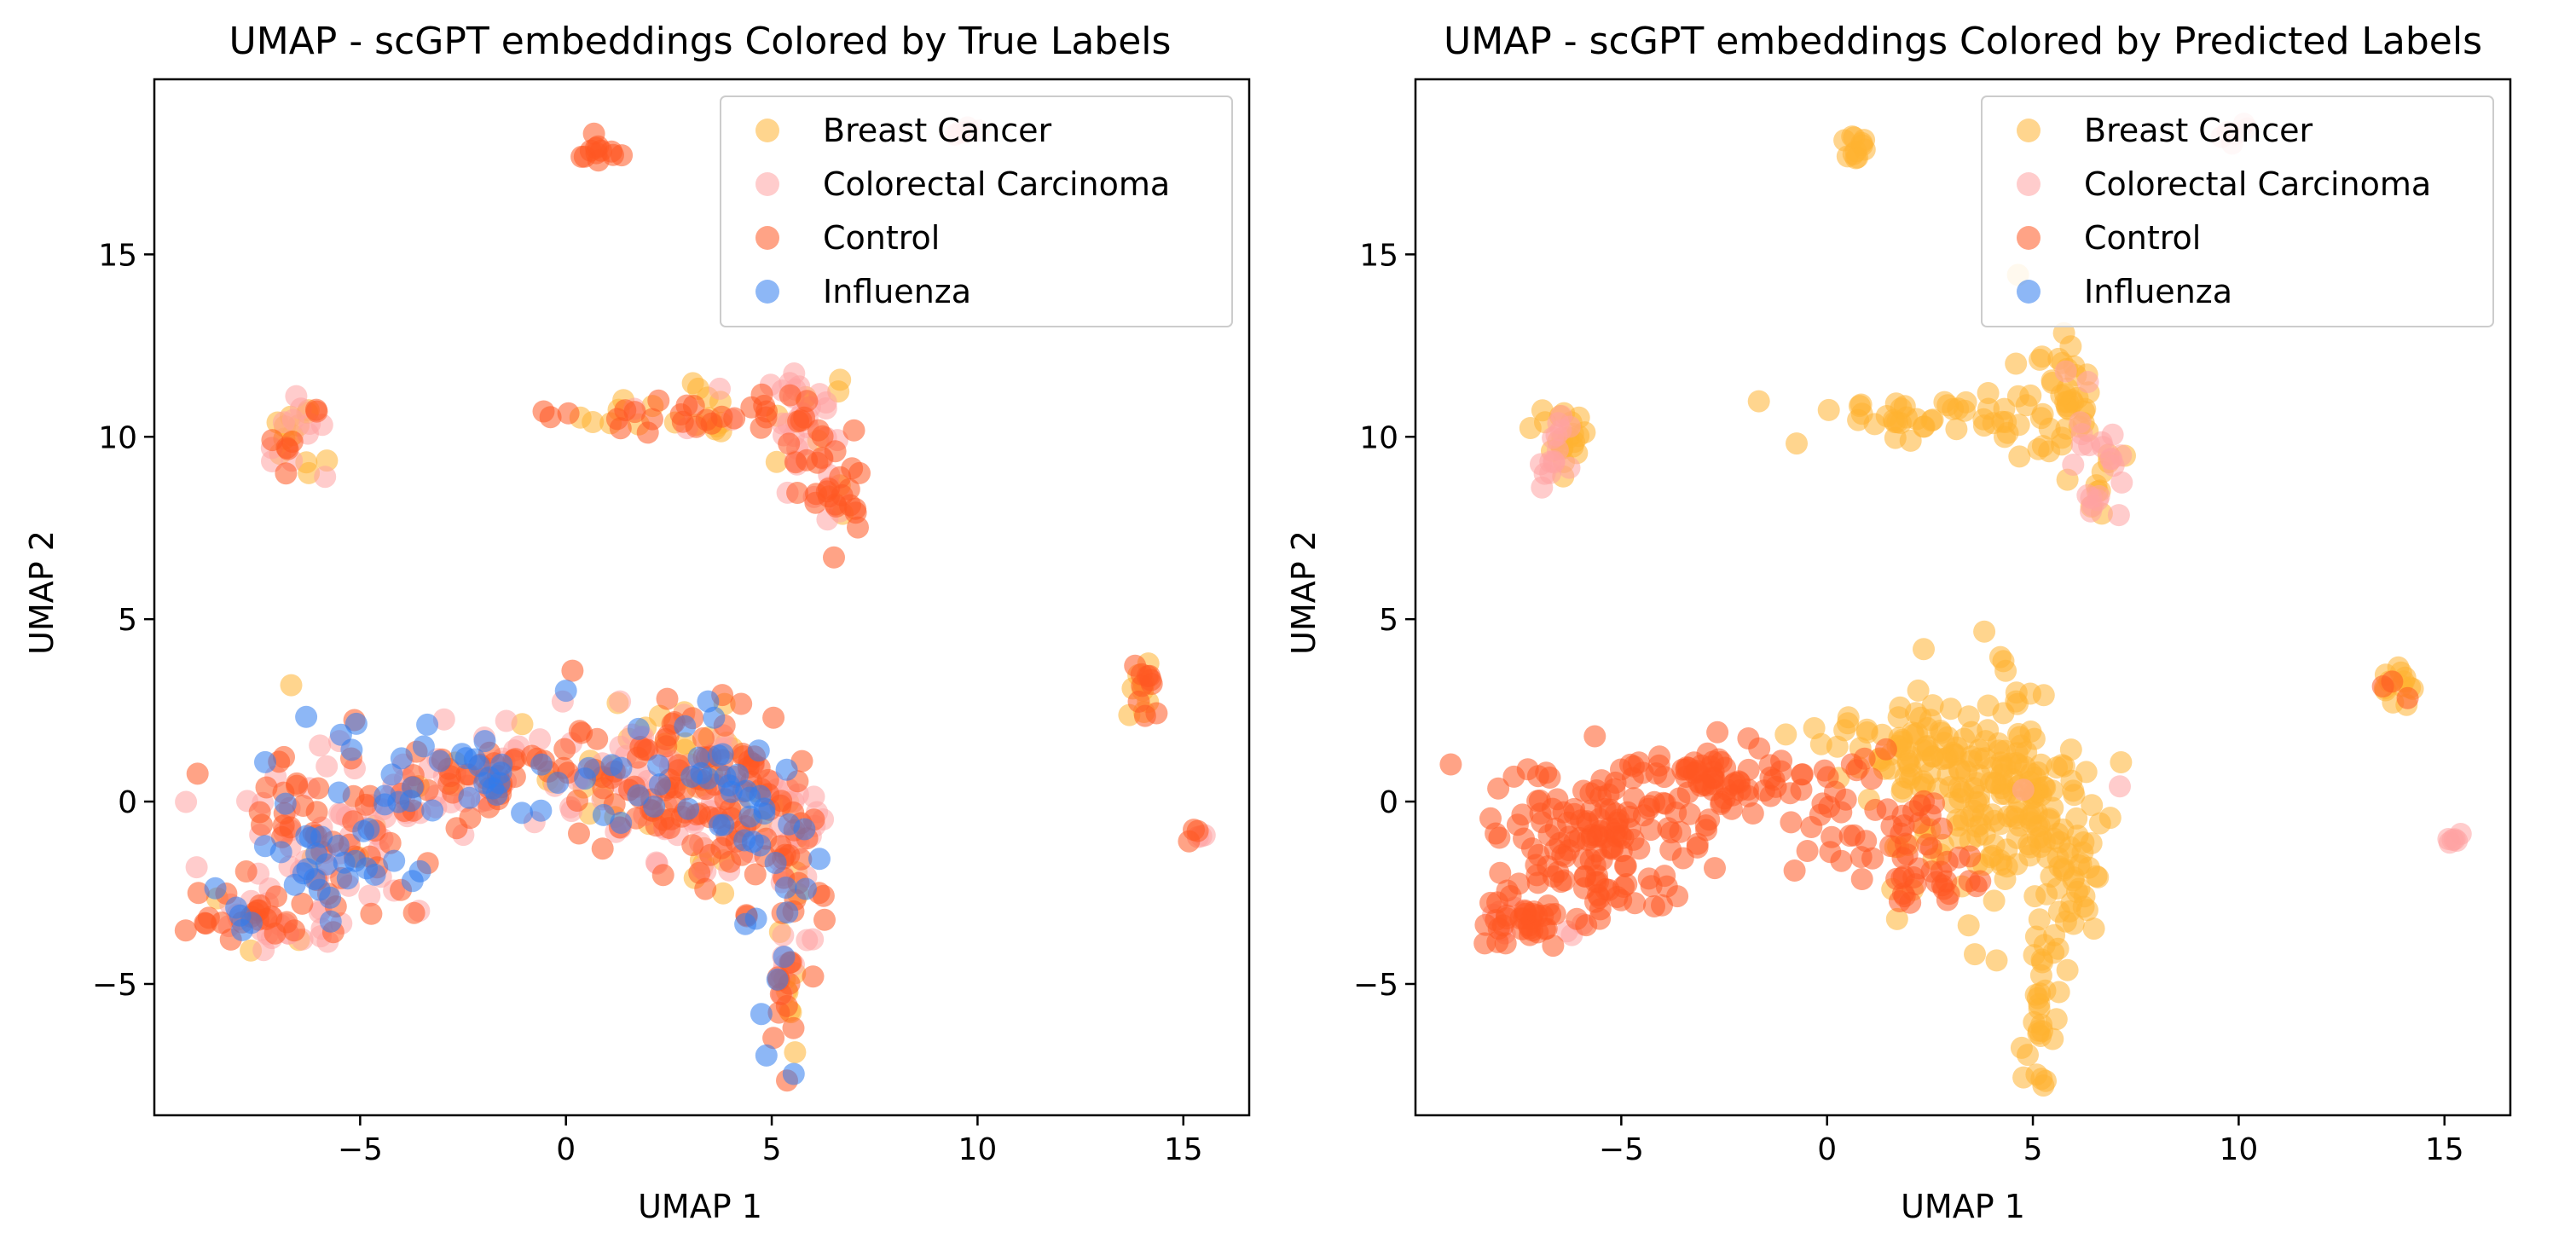 Image resolution: width=2576 pixels, height=1250 pixels. Describe the element at coordinates (2224, 184) in the screenshot. I see `legend-item-colorectal-carcinoma: Colorectal Carcinoma` at that location.